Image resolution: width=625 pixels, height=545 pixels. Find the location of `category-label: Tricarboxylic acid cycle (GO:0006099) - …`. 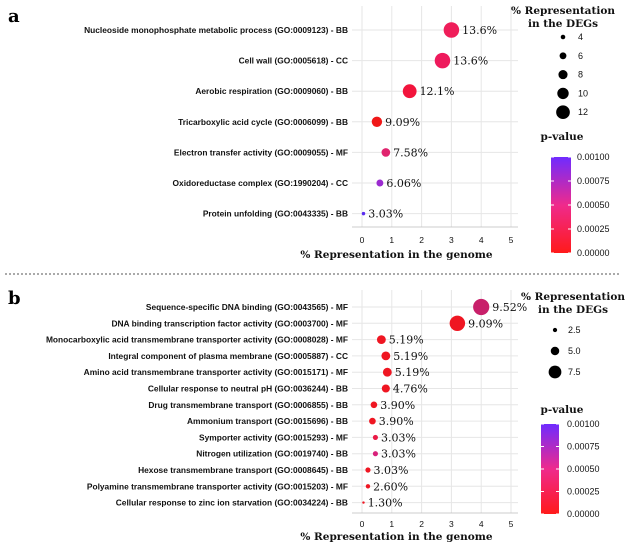

category-label: Tricarboxylic acid cycle (GO:0006099) - … is located at coordinates (263, 122).